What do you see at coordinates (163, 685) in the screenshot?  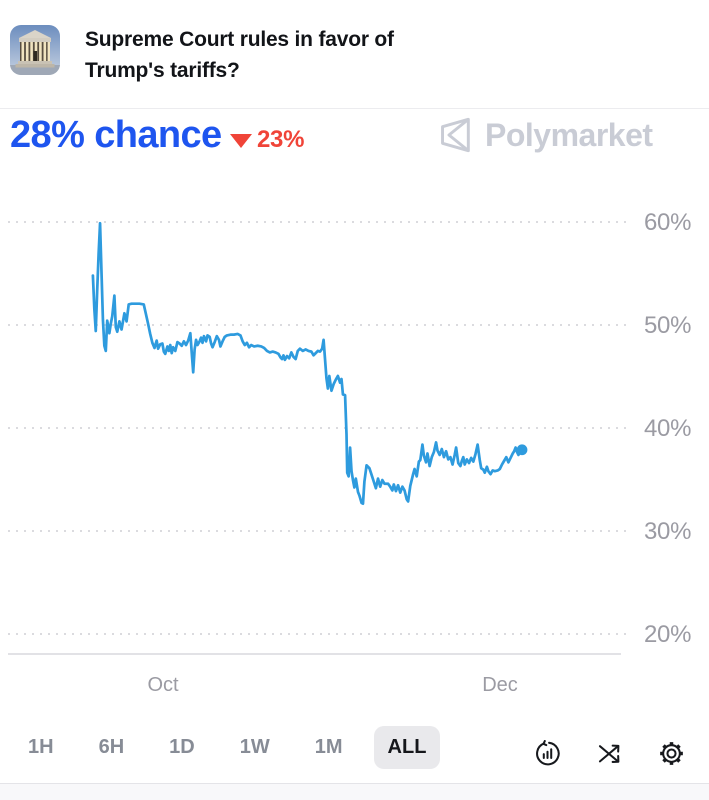 I see `x-axis-label: Oct` at bounding box center [163, 685].